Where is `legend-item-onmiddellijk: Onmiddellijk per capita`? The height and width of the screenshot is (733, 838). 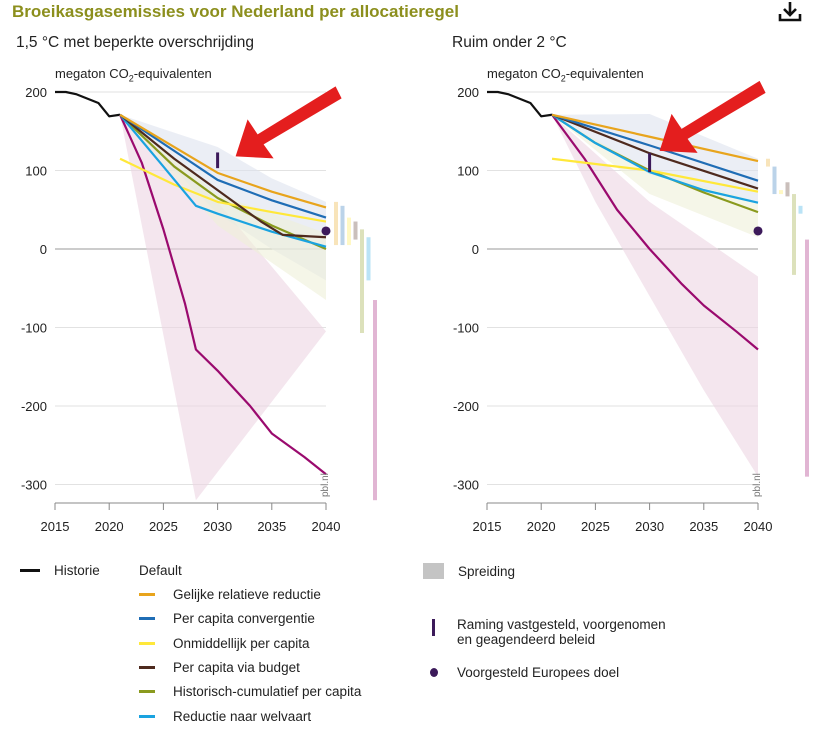 legend-item-onmiddellijk: Onmiddellijk per capita is located at coordinates (224, 643).